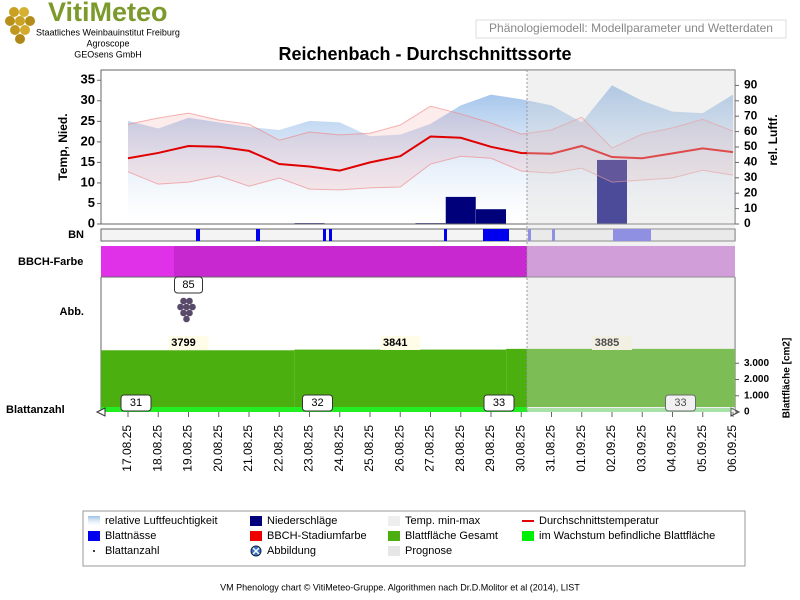 This screenshot has height=600, width=800. I want to click on forecast-shade, so click(631, 241).